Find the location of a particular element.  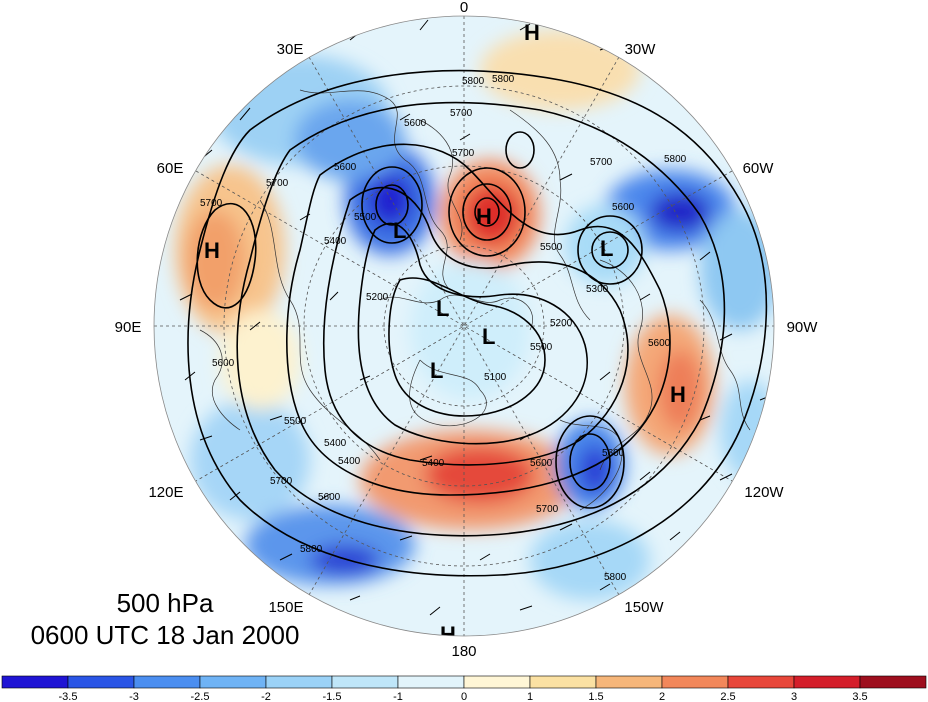

contour-label: 5100 is located at coordinates (495, 377).